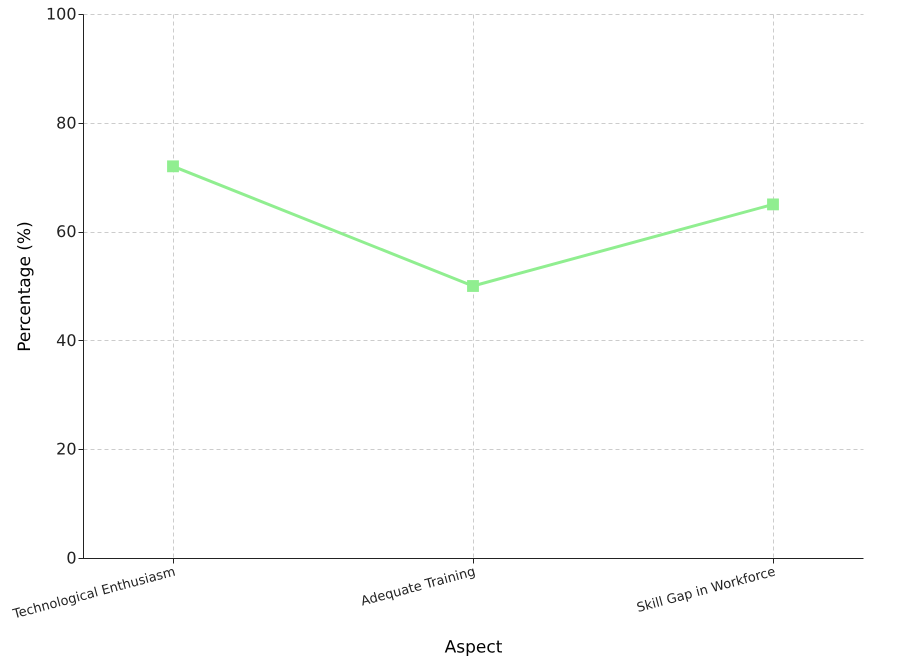 The height and width of the screenshot is (662, 919). What do you see at coordinates (61, 14) in the screenshot?
I see `y-tick-label: 100` at bounding box center [61, 14].